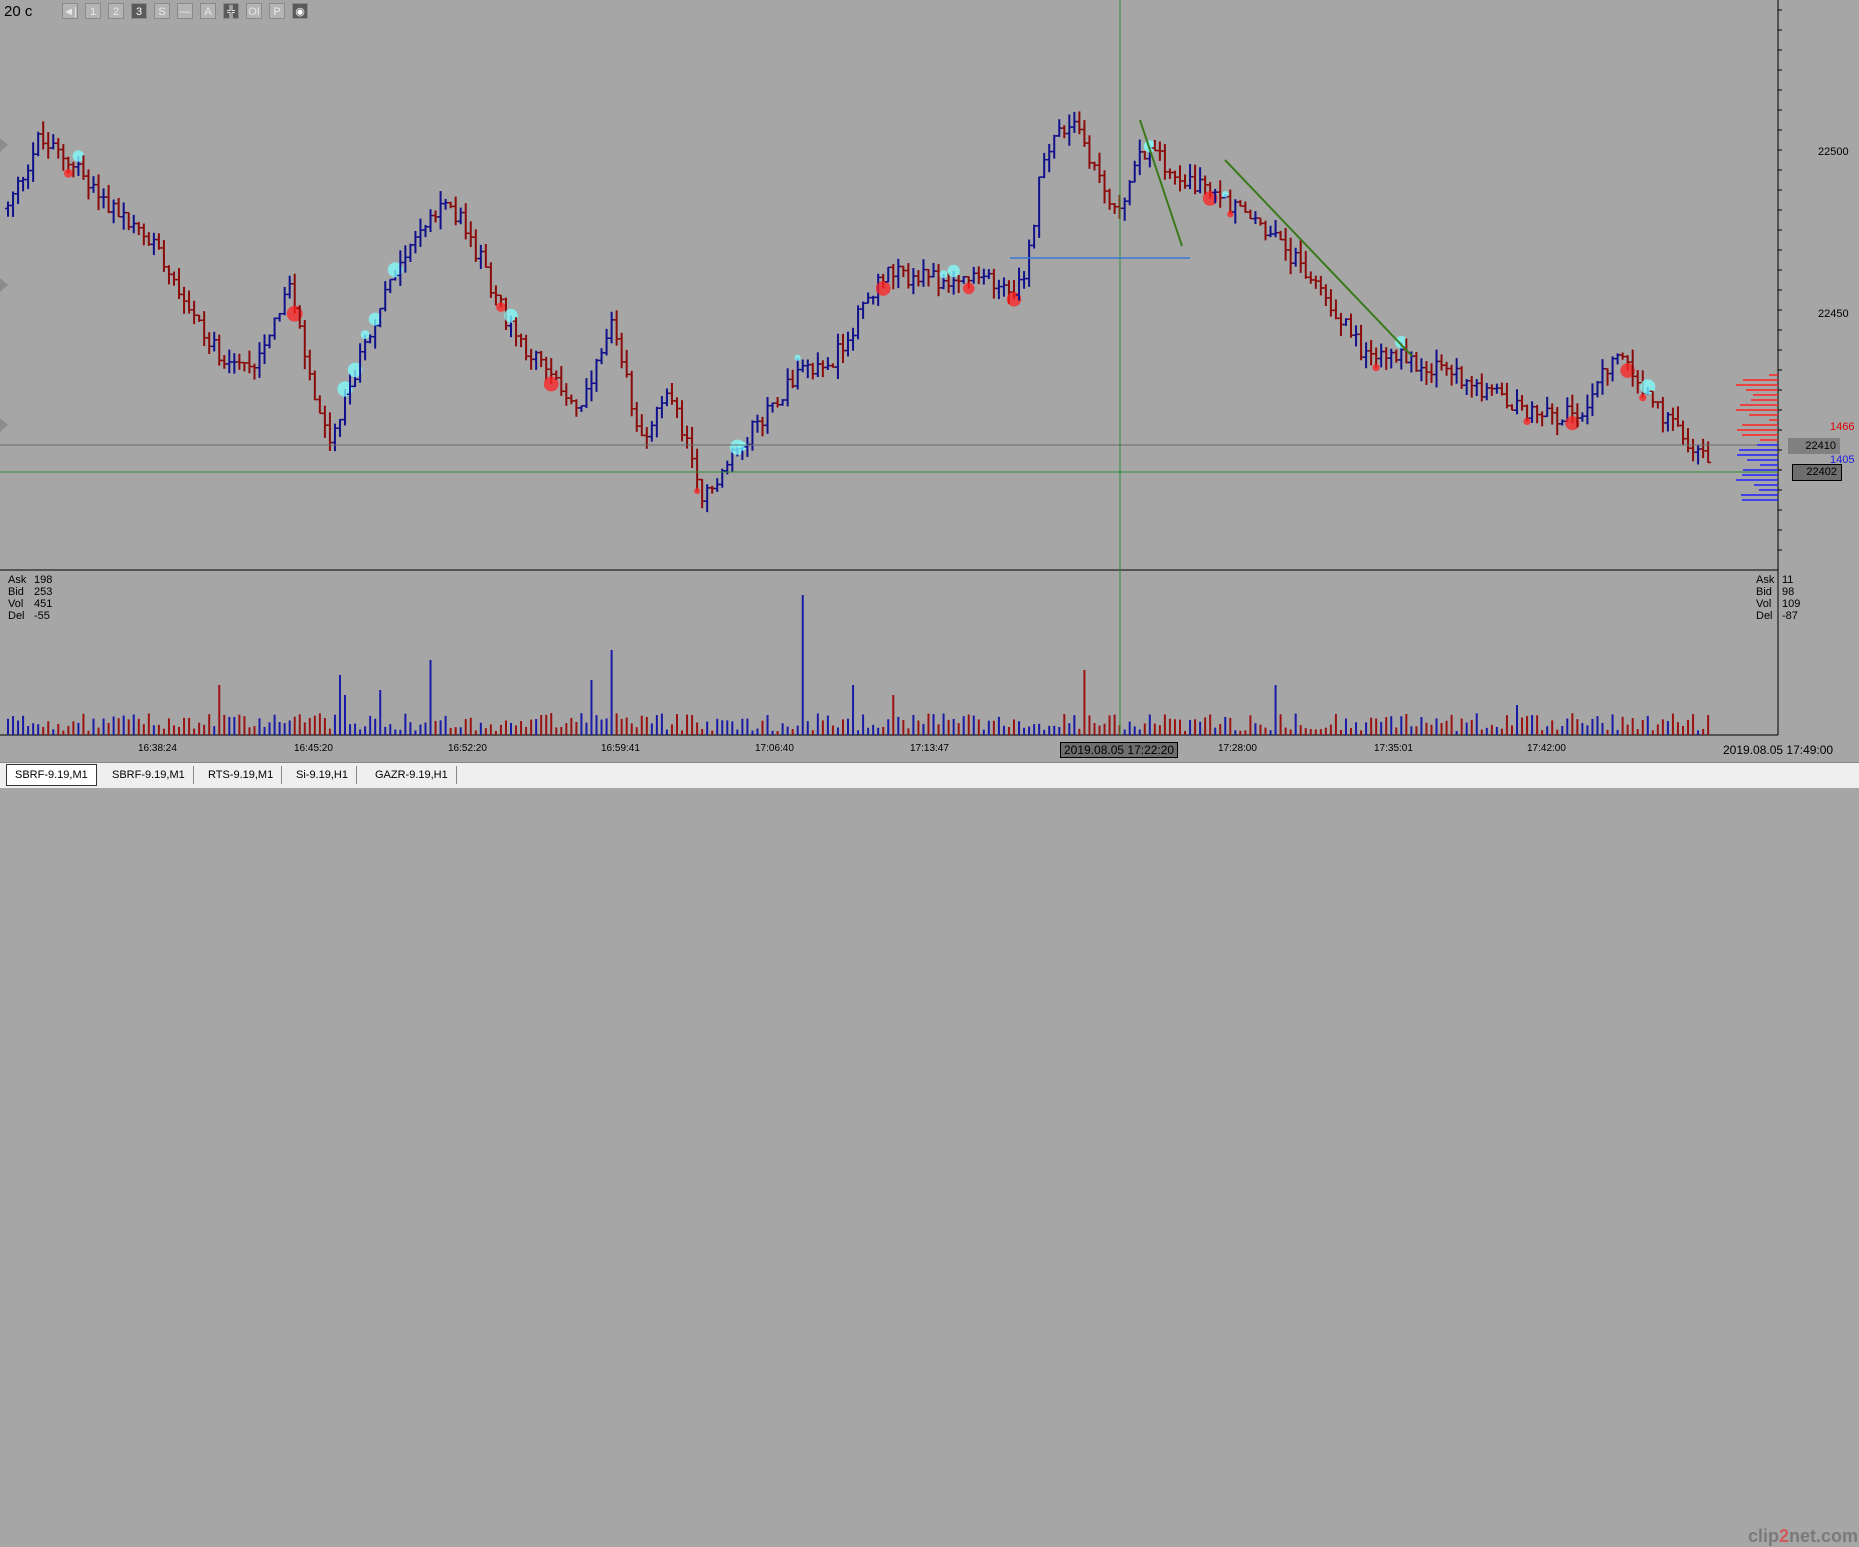  What do you see at coordinates (277, 11) in the screenshot?
I see `toolbar-button-9: P` at bounding box center [277, 11].